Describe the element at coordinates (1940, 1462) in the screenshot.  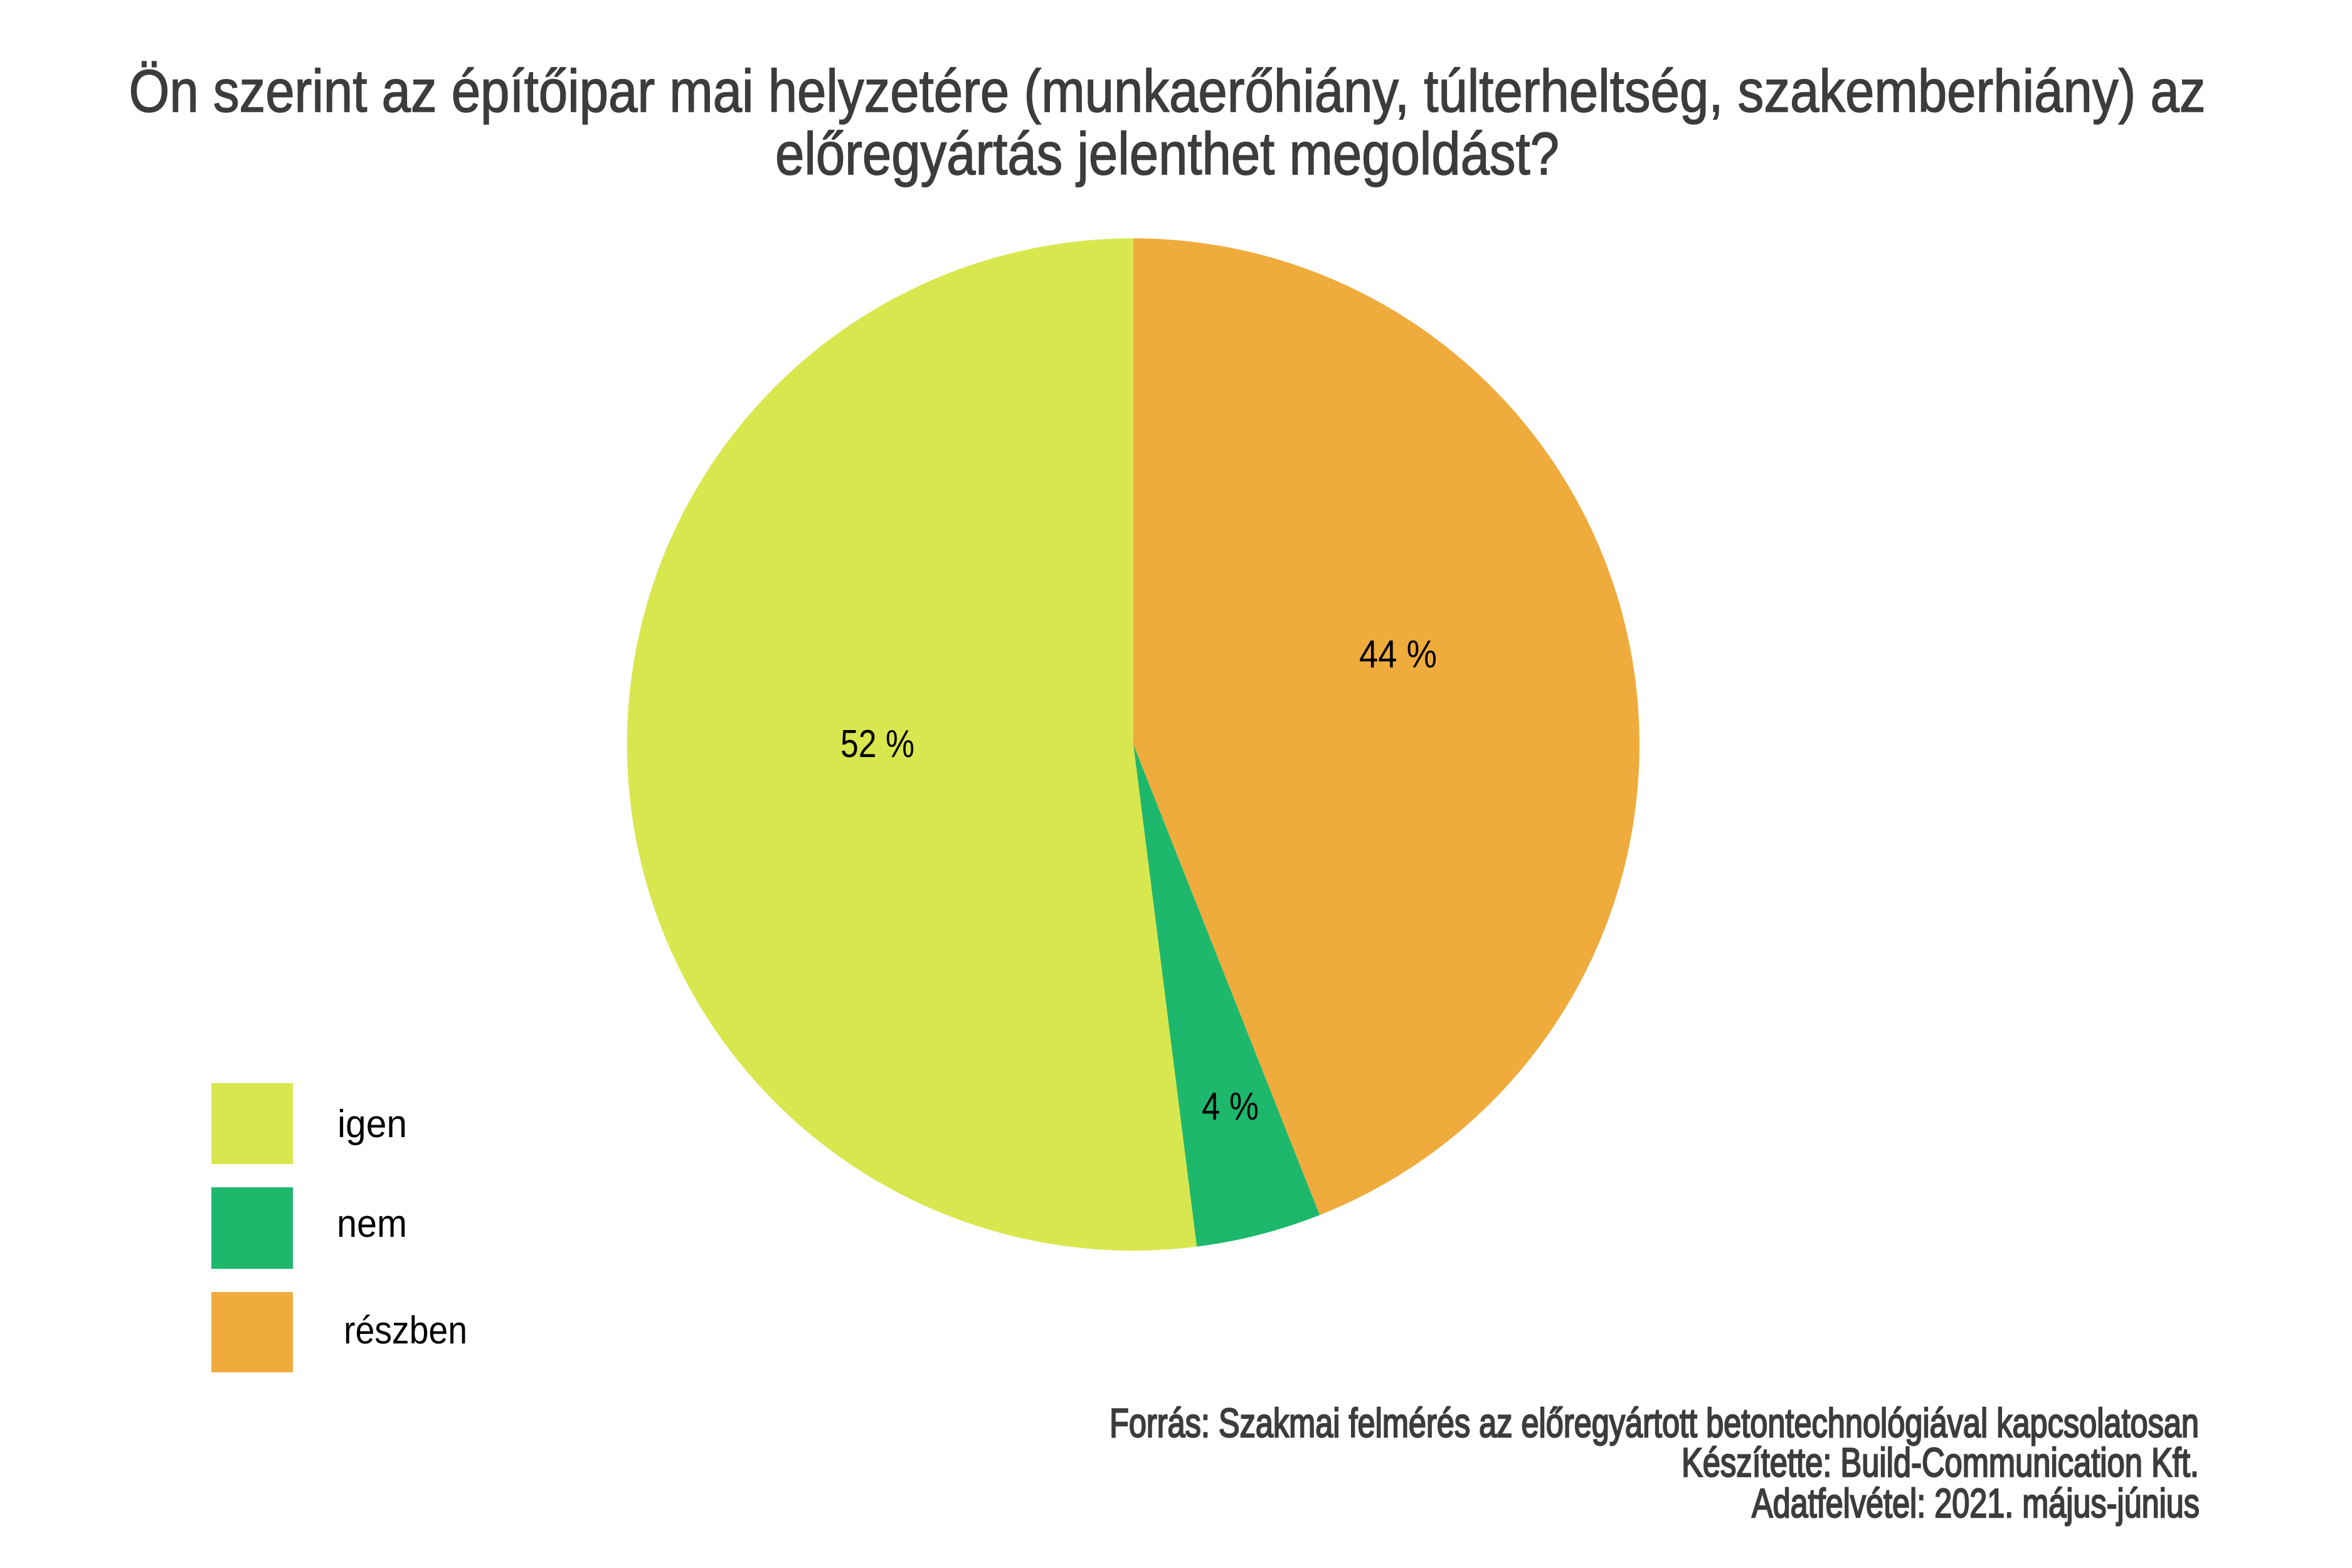
I see `svg-text:Készítette: Build-Communicatio: Készítette: Build-Communication Kft.` at that location.